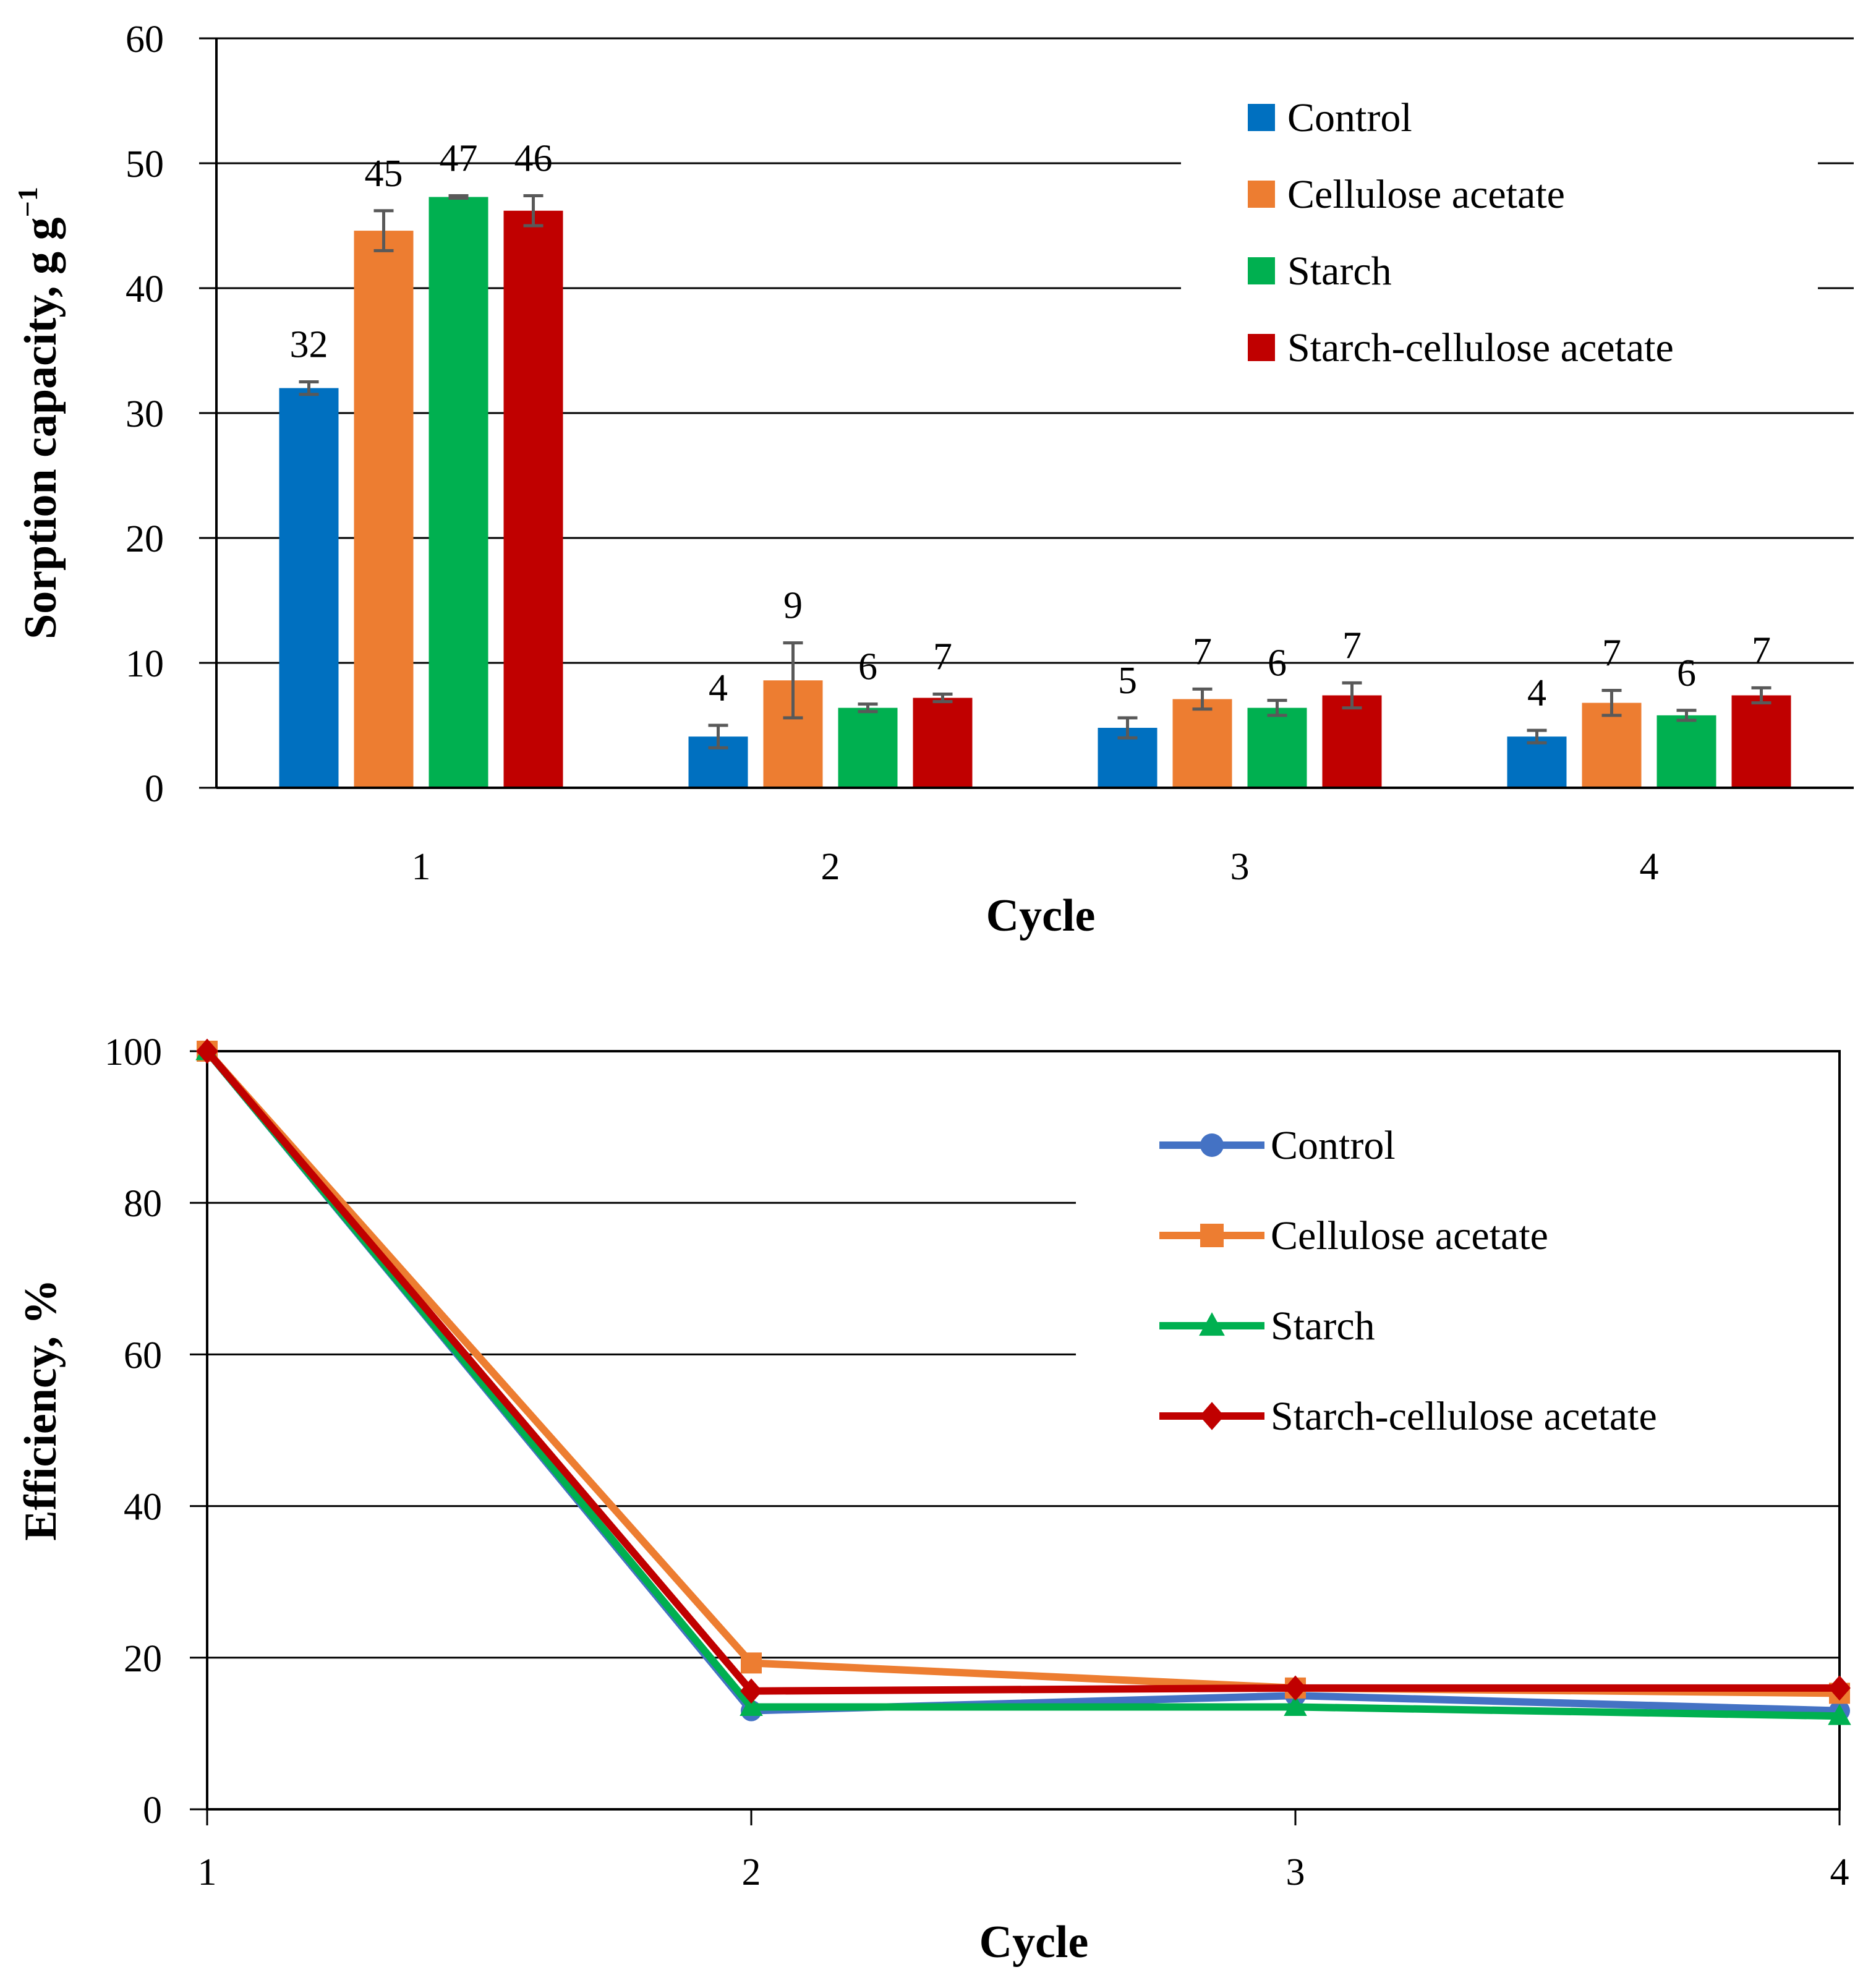 The image size is (1876, 1988). Describe the element at coordinates (384, 174) in the screenshot. I see `bar-data-label: 45` at that location.